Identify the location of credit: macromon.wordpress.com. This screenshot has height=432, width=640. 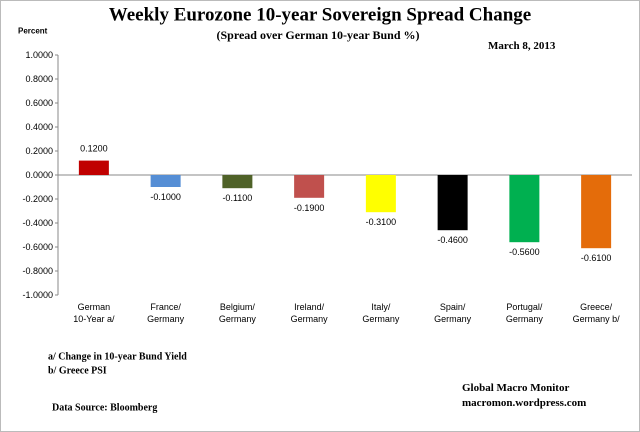
(524, 403).